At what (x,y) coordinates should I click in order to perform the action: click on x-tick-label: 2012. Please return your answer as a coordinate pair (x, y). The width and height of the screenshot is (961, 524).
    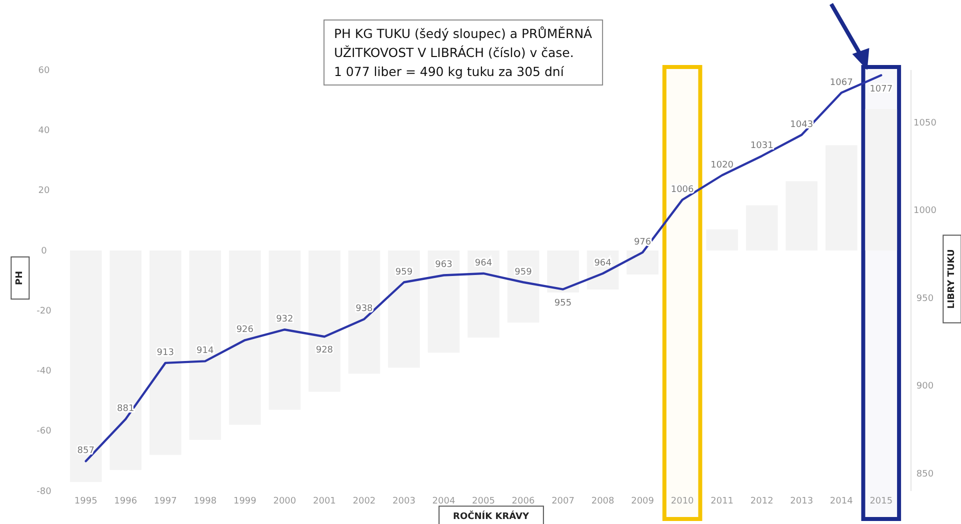
    Looking at the image, I should click on (762, 501).